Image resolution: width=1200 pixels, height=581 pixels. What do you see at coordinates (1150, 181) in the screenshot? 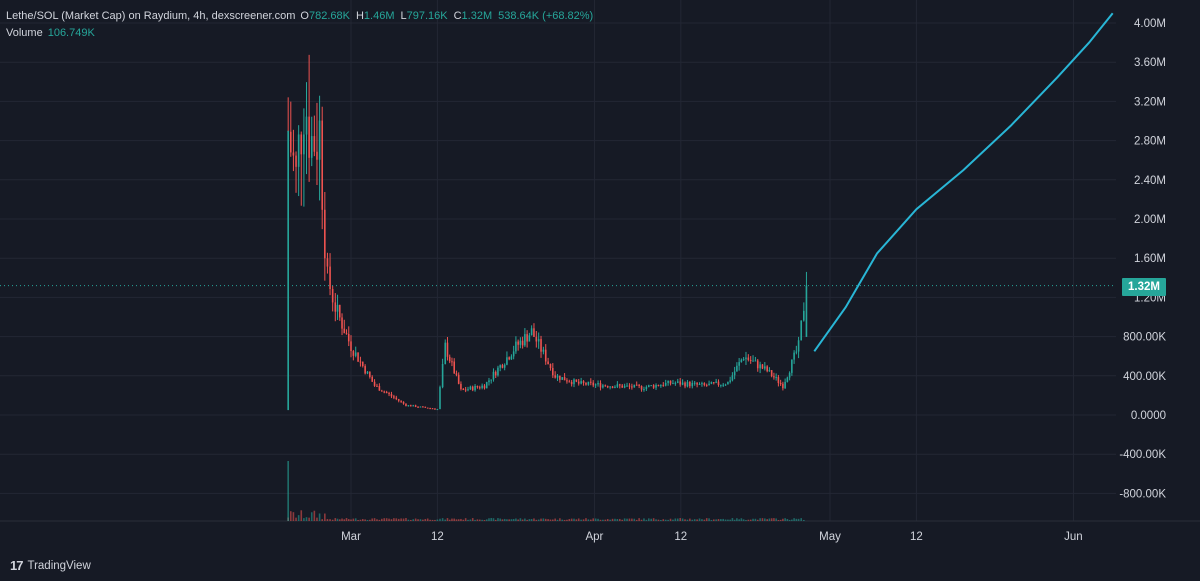
I see `y-tick-label: 2.40M` at bounding box center [1150, 181].